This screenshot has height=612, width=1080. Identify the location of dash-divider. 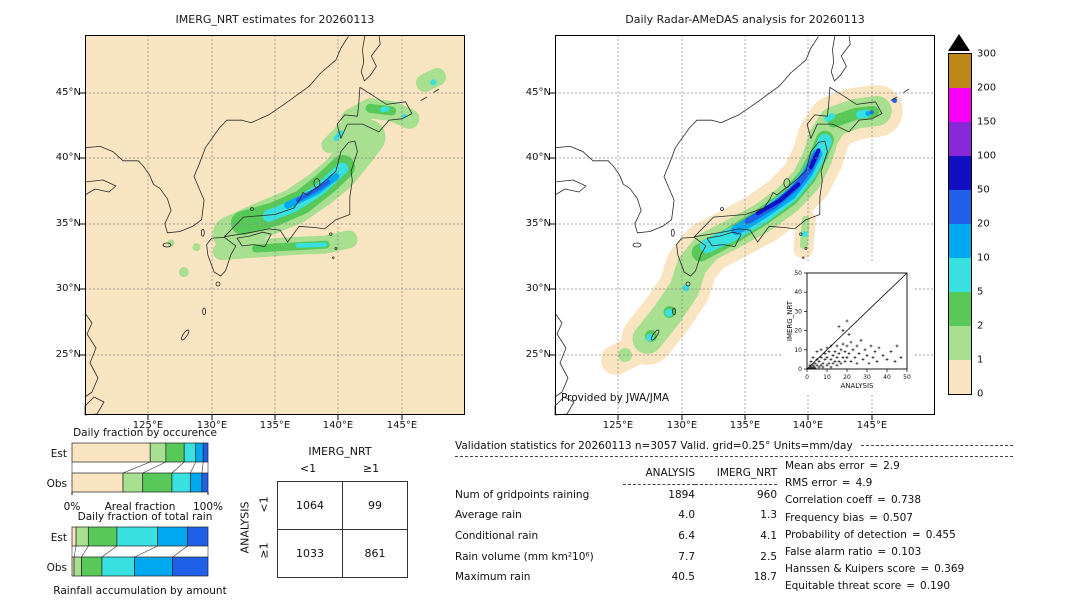
(936, 445).